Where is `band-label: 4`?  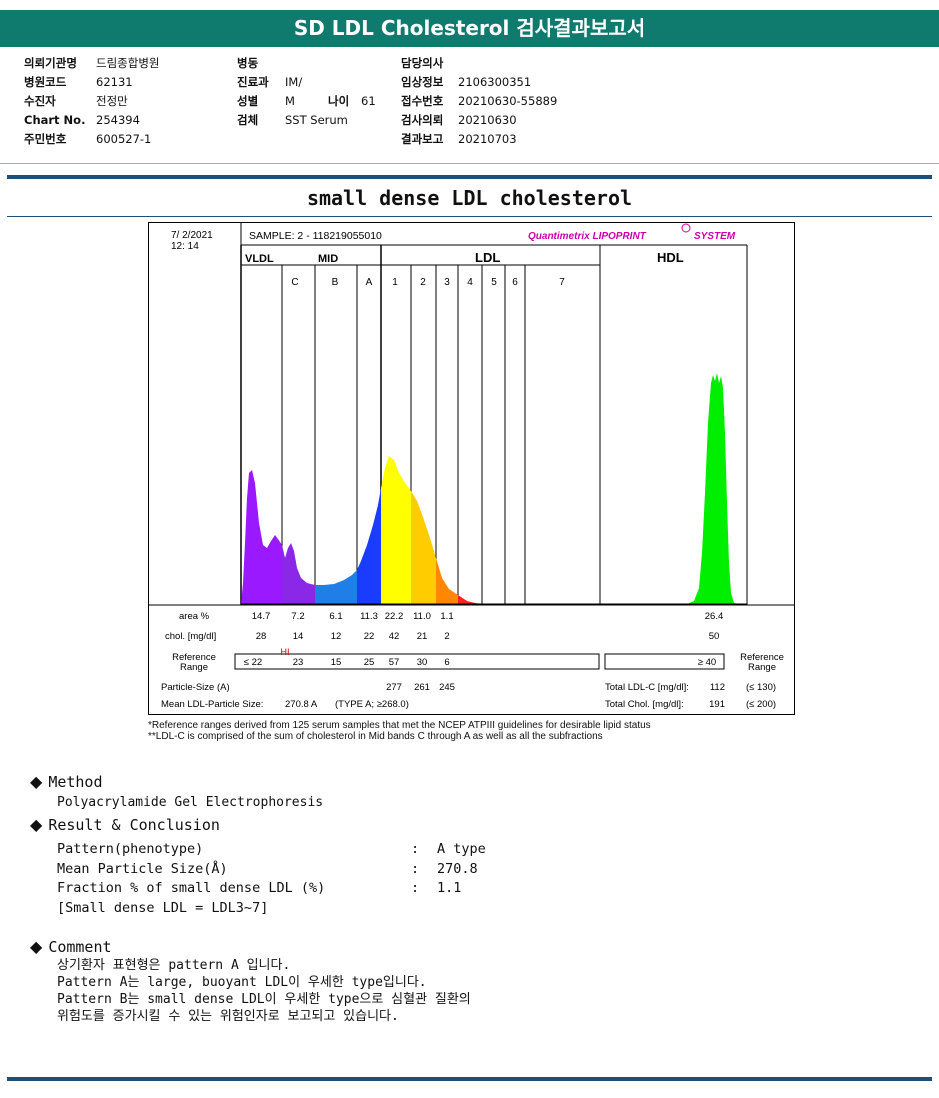 band-label: 4 is located at coordinates (470, 282).